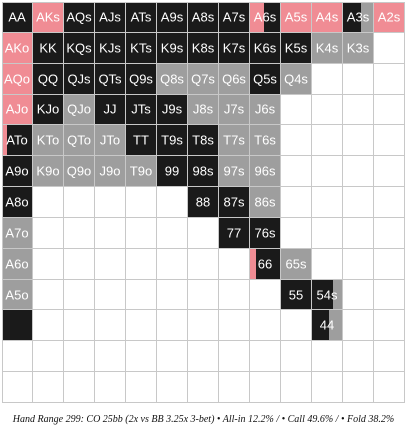 Image resolution: width=407 pixels, height=434 pixels. What do you see at coordinates (296, 264) in the screenshot?
I see `hand-cell: 65s` at bounding box center [296, 264].